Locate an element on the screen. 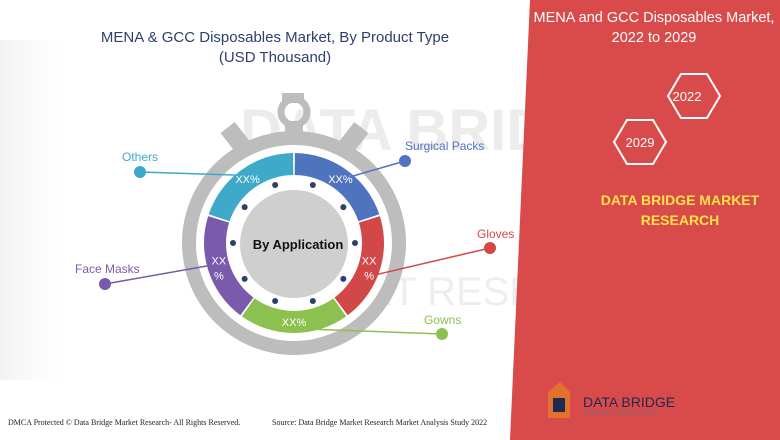 The image size is (780, 440). logo-name: DATA BRIDGE is located at coordinates (629, 402).